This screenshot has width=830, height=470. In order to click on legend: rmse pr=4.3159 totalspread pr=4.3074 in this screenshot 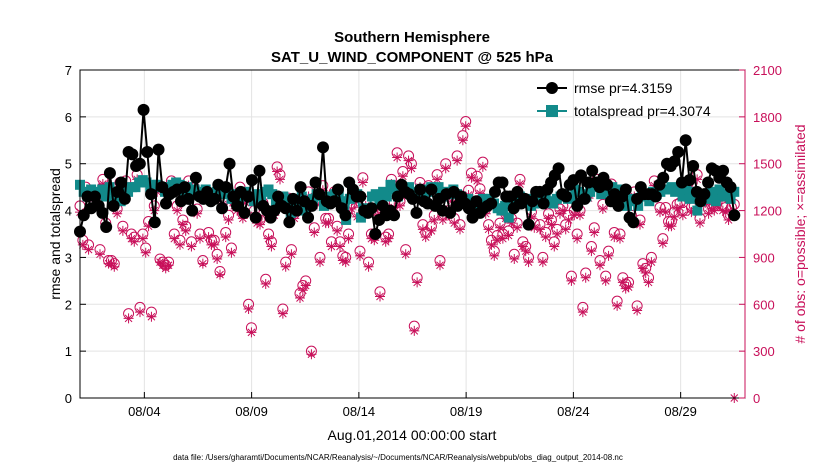, I will do `click(624, 99)`.